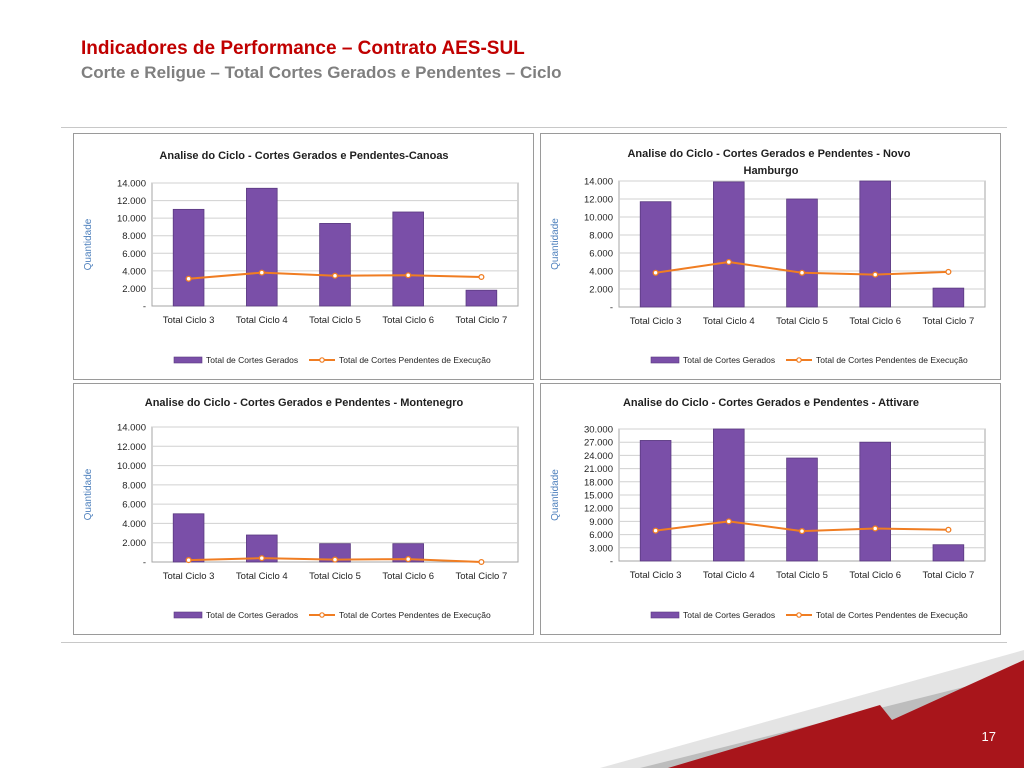 This screenshot has height=768, width=1024. What do you see at coordinates (598, 430) in the screenshot?
I see `y-tick-label: 30.000` at bounding box center [598, 430].